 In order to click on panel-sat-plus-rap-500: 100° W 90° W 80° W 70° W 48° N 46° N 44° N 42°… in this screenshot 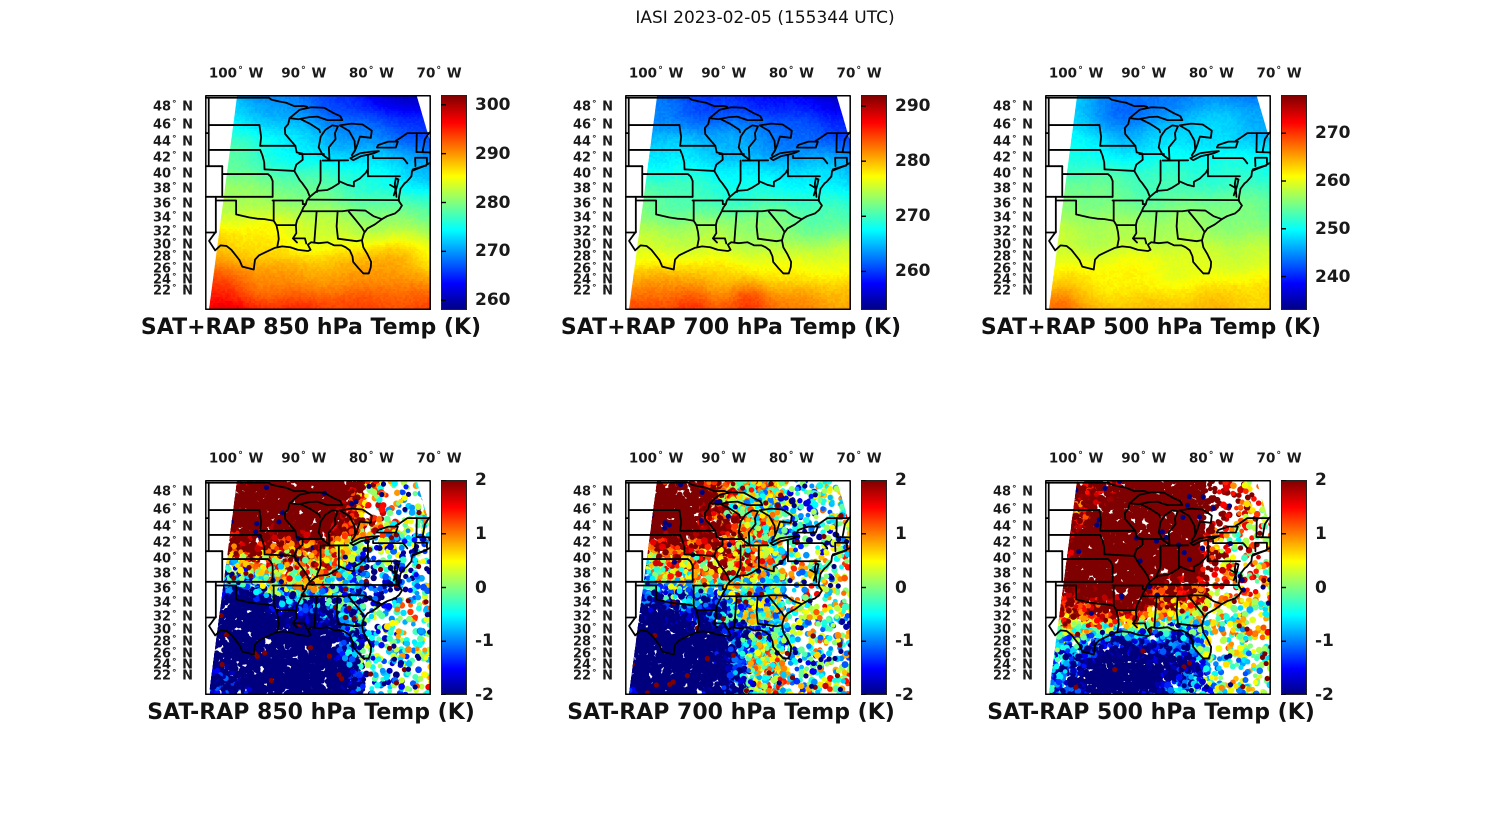, I will do `click(1175, 210)`.